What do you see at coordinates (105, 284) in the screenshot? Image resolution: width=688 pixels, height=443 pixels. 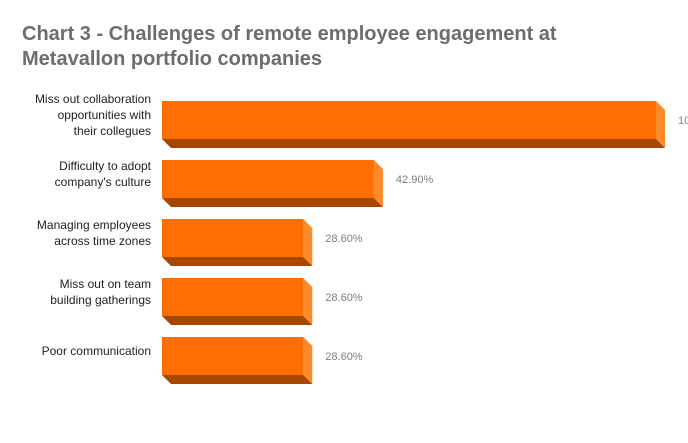 I see `category-label-line: Miss out on team` at bounding box center [105, 284].